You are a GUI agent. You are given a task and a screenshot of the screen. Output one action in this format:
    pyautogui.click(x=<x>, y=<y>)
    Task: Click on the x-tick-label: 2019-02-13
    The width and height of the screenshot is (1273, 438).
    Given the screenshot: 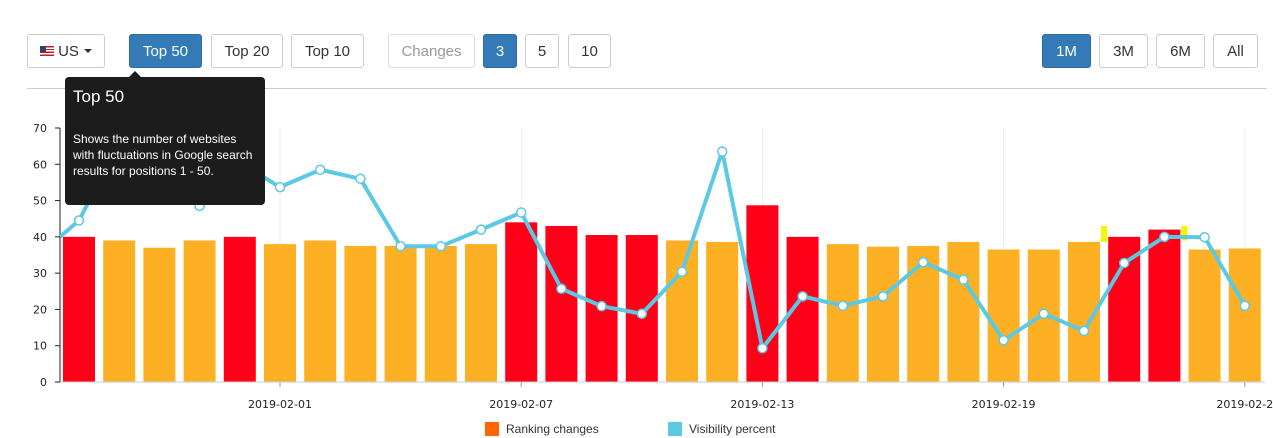 What is the action you would take?
    pyautogui.click(x=762, y=404)
    